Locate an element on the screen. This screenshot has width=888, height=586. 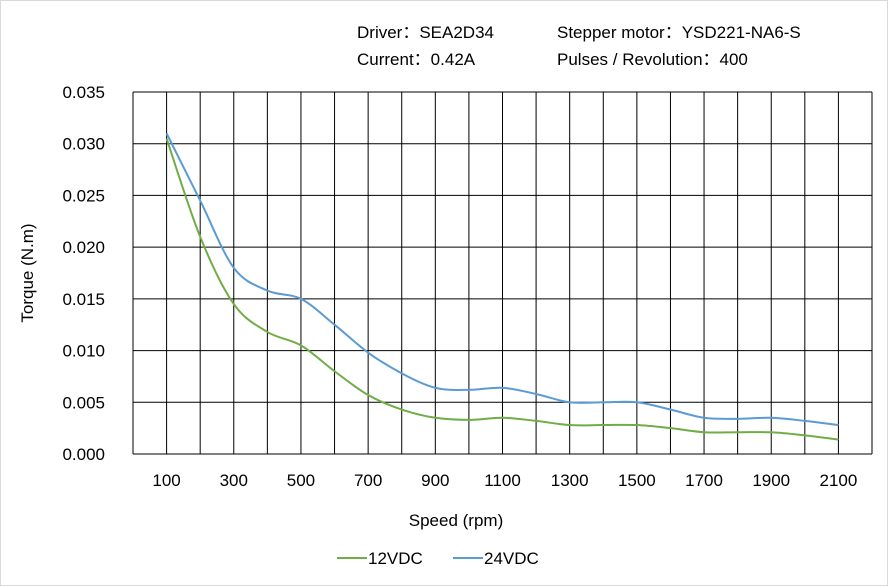
y-tick-label: 0.015 is located at coordinates (83, 299).